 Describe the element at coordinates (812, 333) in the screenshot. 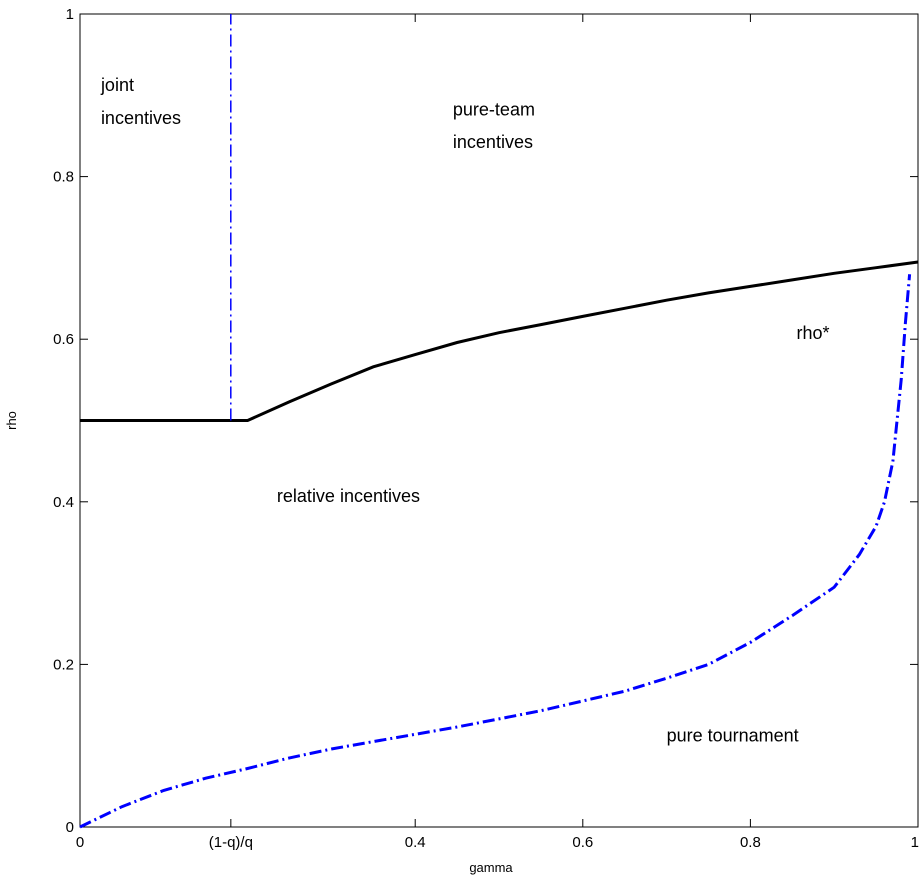

I see `region-label: rho*` at that location.